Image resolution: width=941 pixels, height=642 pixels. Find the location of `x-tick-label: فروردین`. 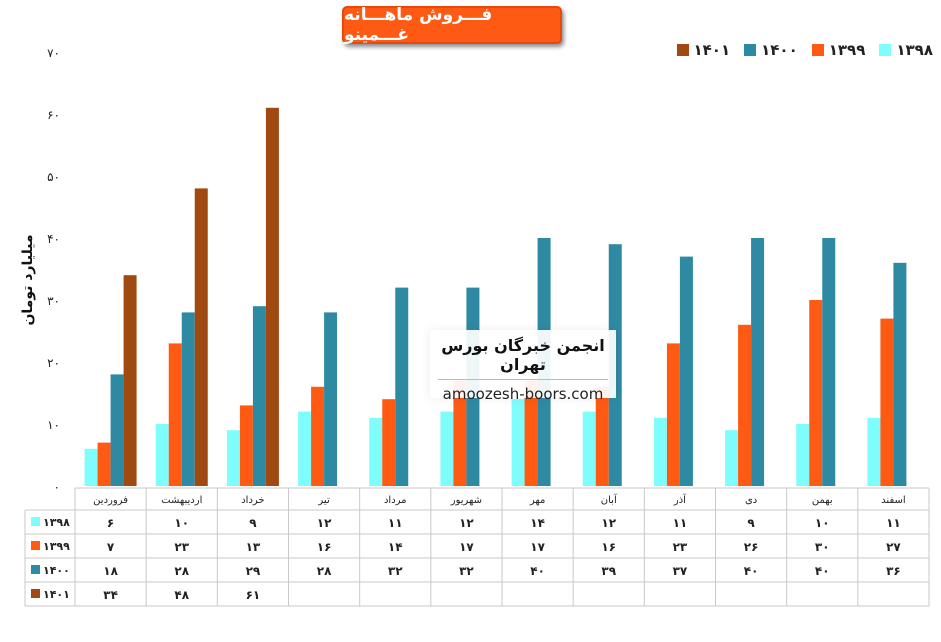

x-tick-label: فروردین is located at coordinates (110, 500).